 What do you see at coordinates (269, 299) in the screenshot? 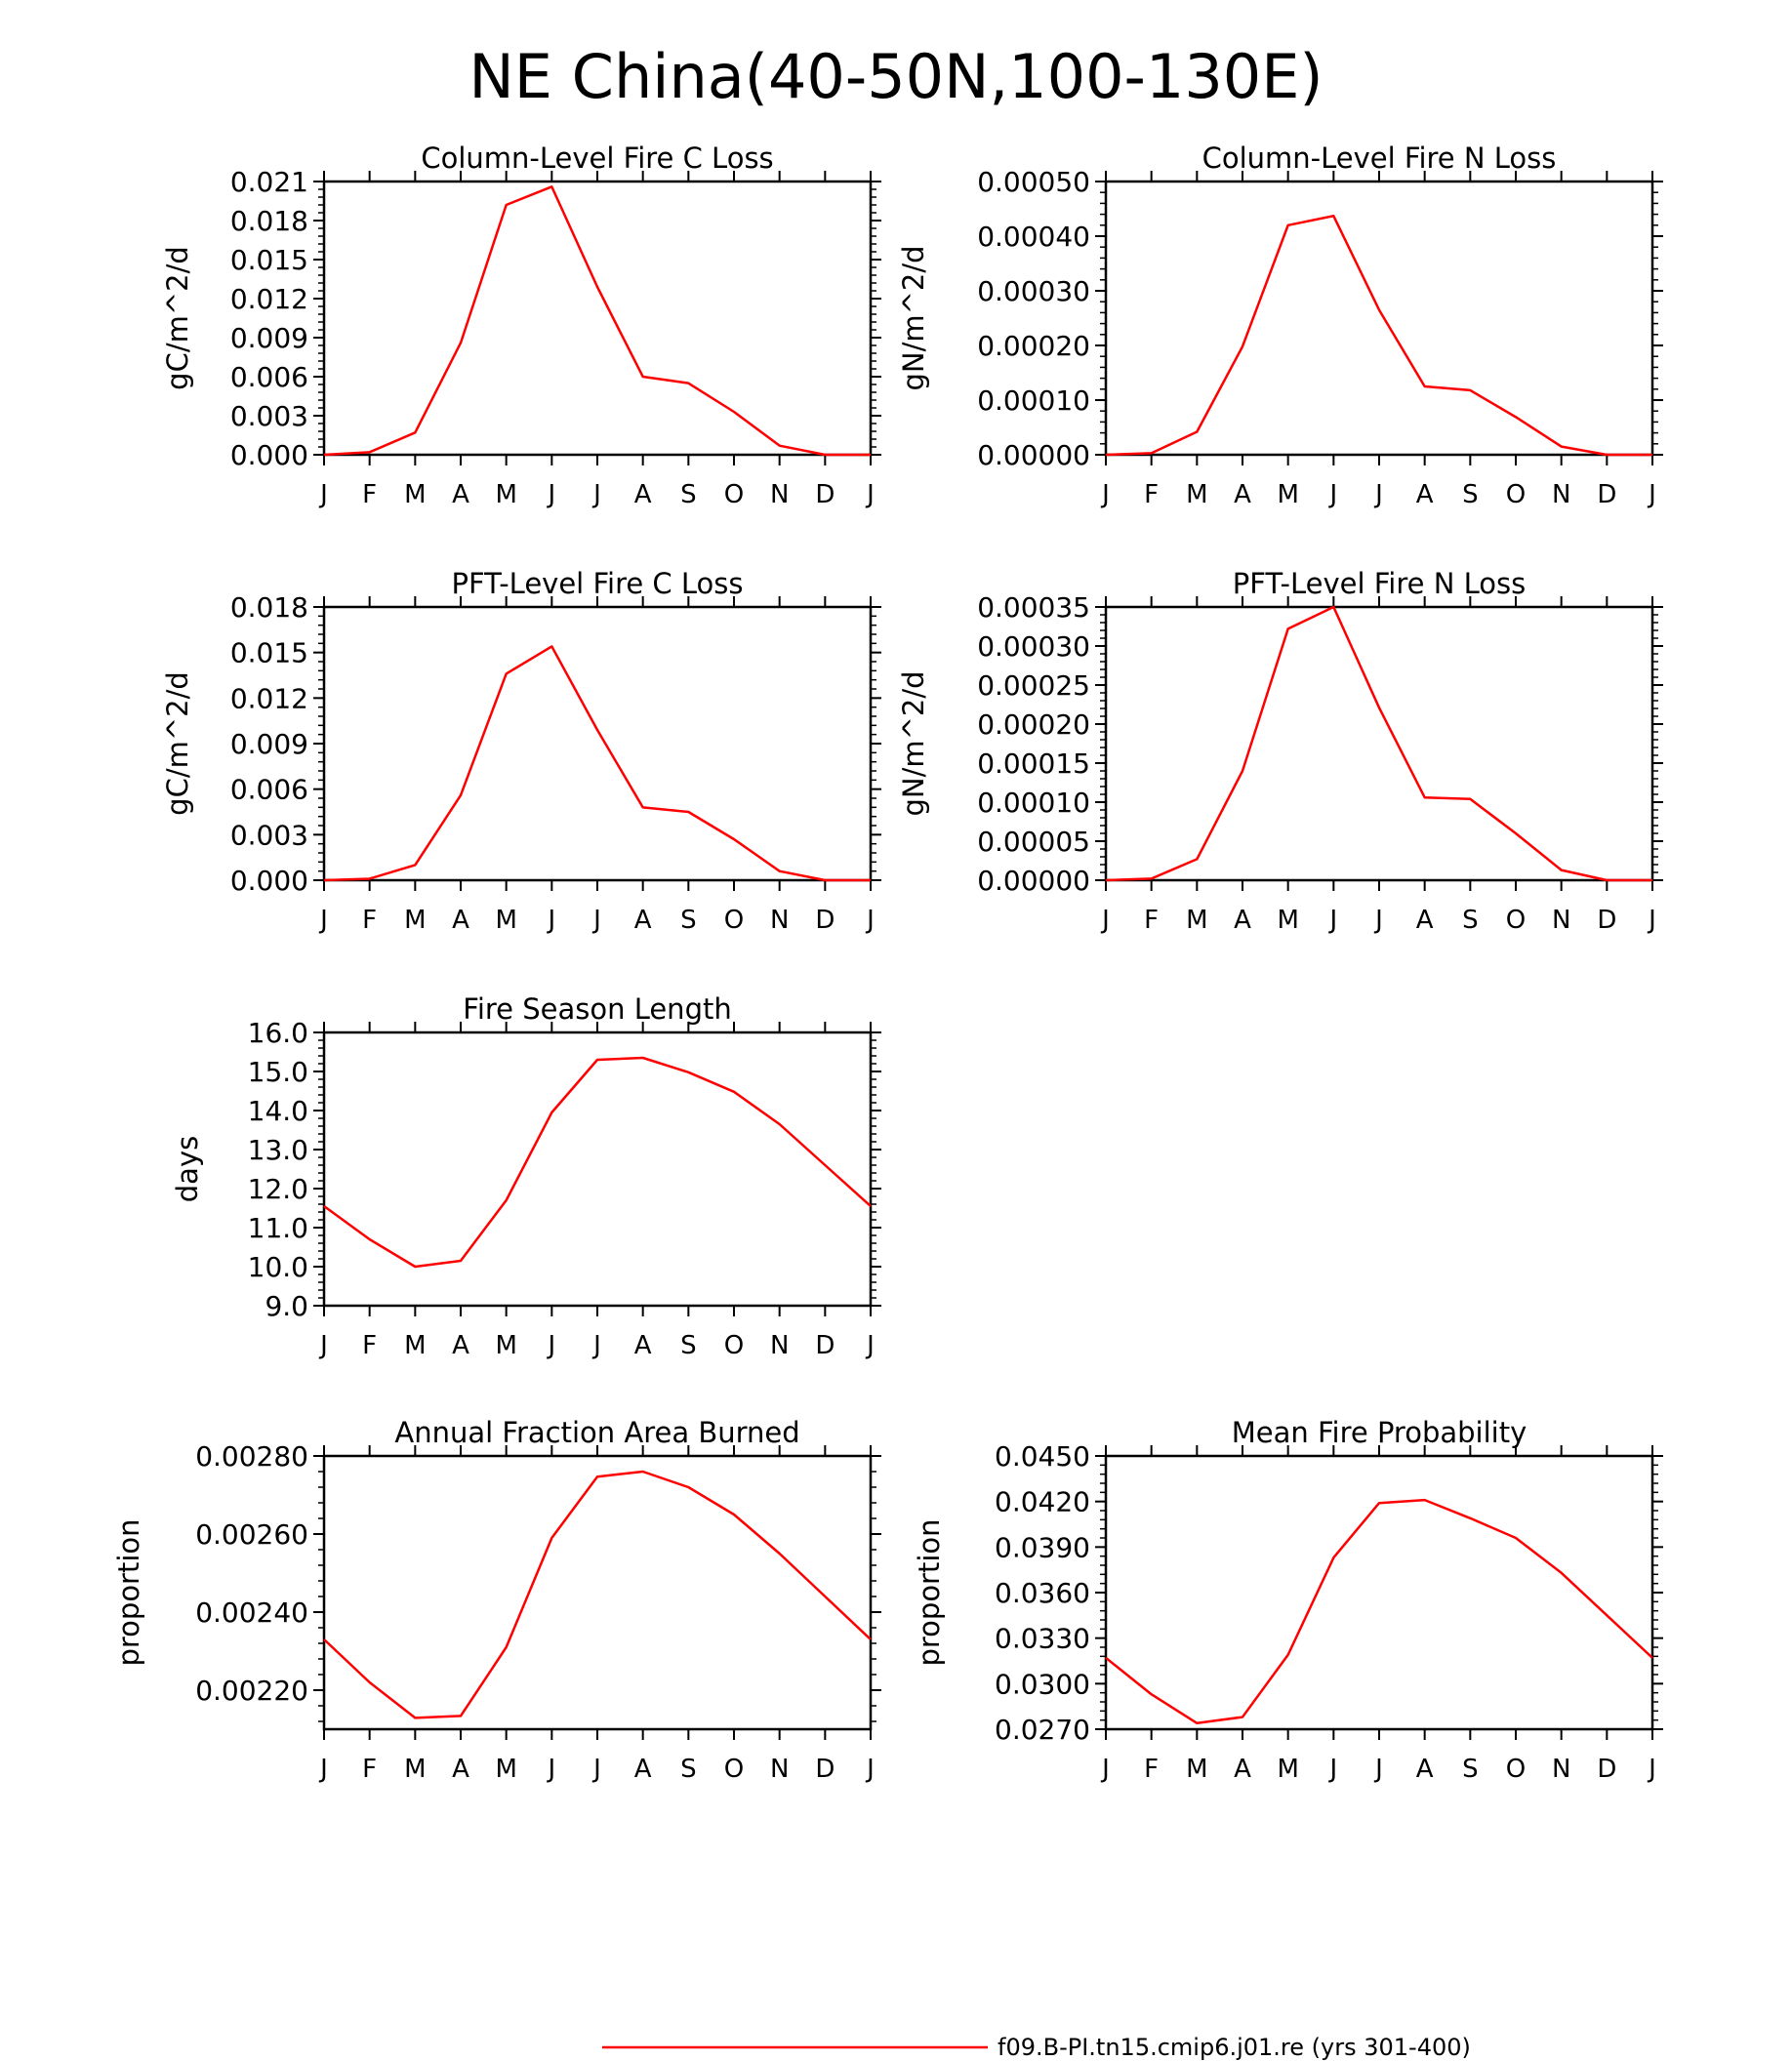
I see `y-tick-label: 0.012` at bounding box center [269, 299].